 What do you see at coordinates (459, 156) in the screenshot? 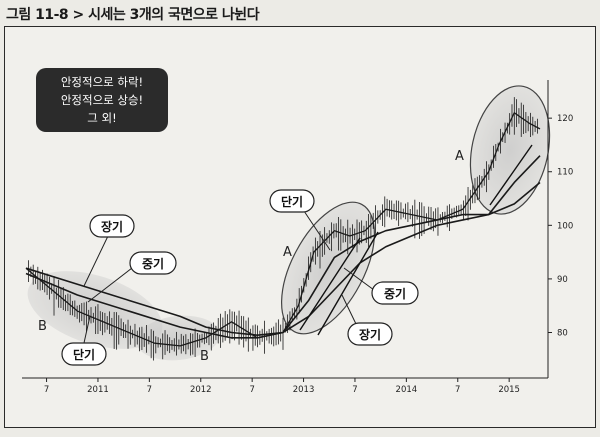
I see `phase-label-a2: A` at bounding box center [459, 156].